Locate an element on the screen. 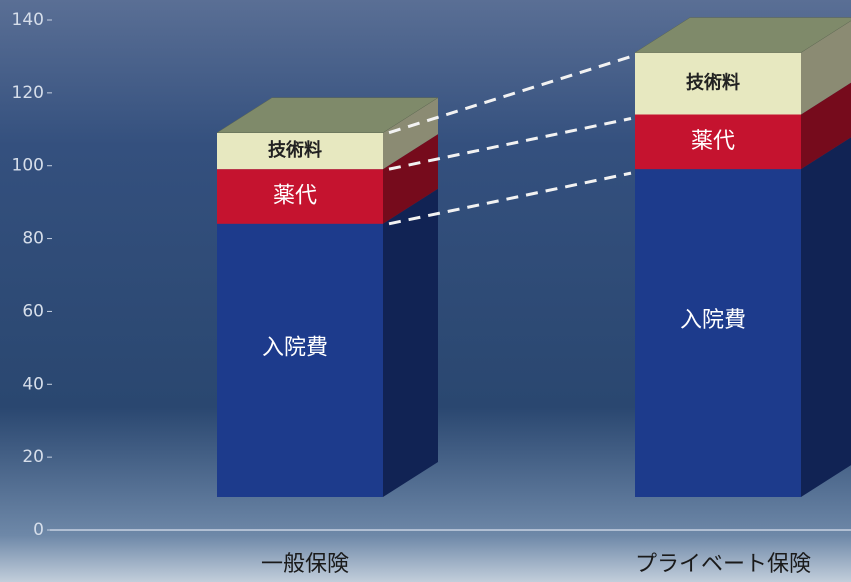 The image size is (851, 582). y-tick-label: 100 is located at coordinates (28, 166).